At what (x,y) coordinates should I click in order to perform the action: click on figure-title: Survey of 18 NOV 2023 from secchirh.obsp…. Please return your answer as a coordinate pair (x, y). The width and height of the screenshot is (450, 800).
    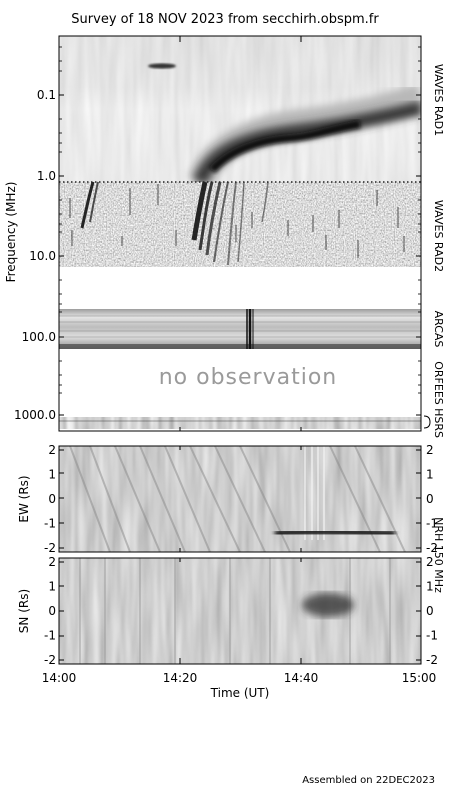
    Looking at the image, I should click on (225, 19).